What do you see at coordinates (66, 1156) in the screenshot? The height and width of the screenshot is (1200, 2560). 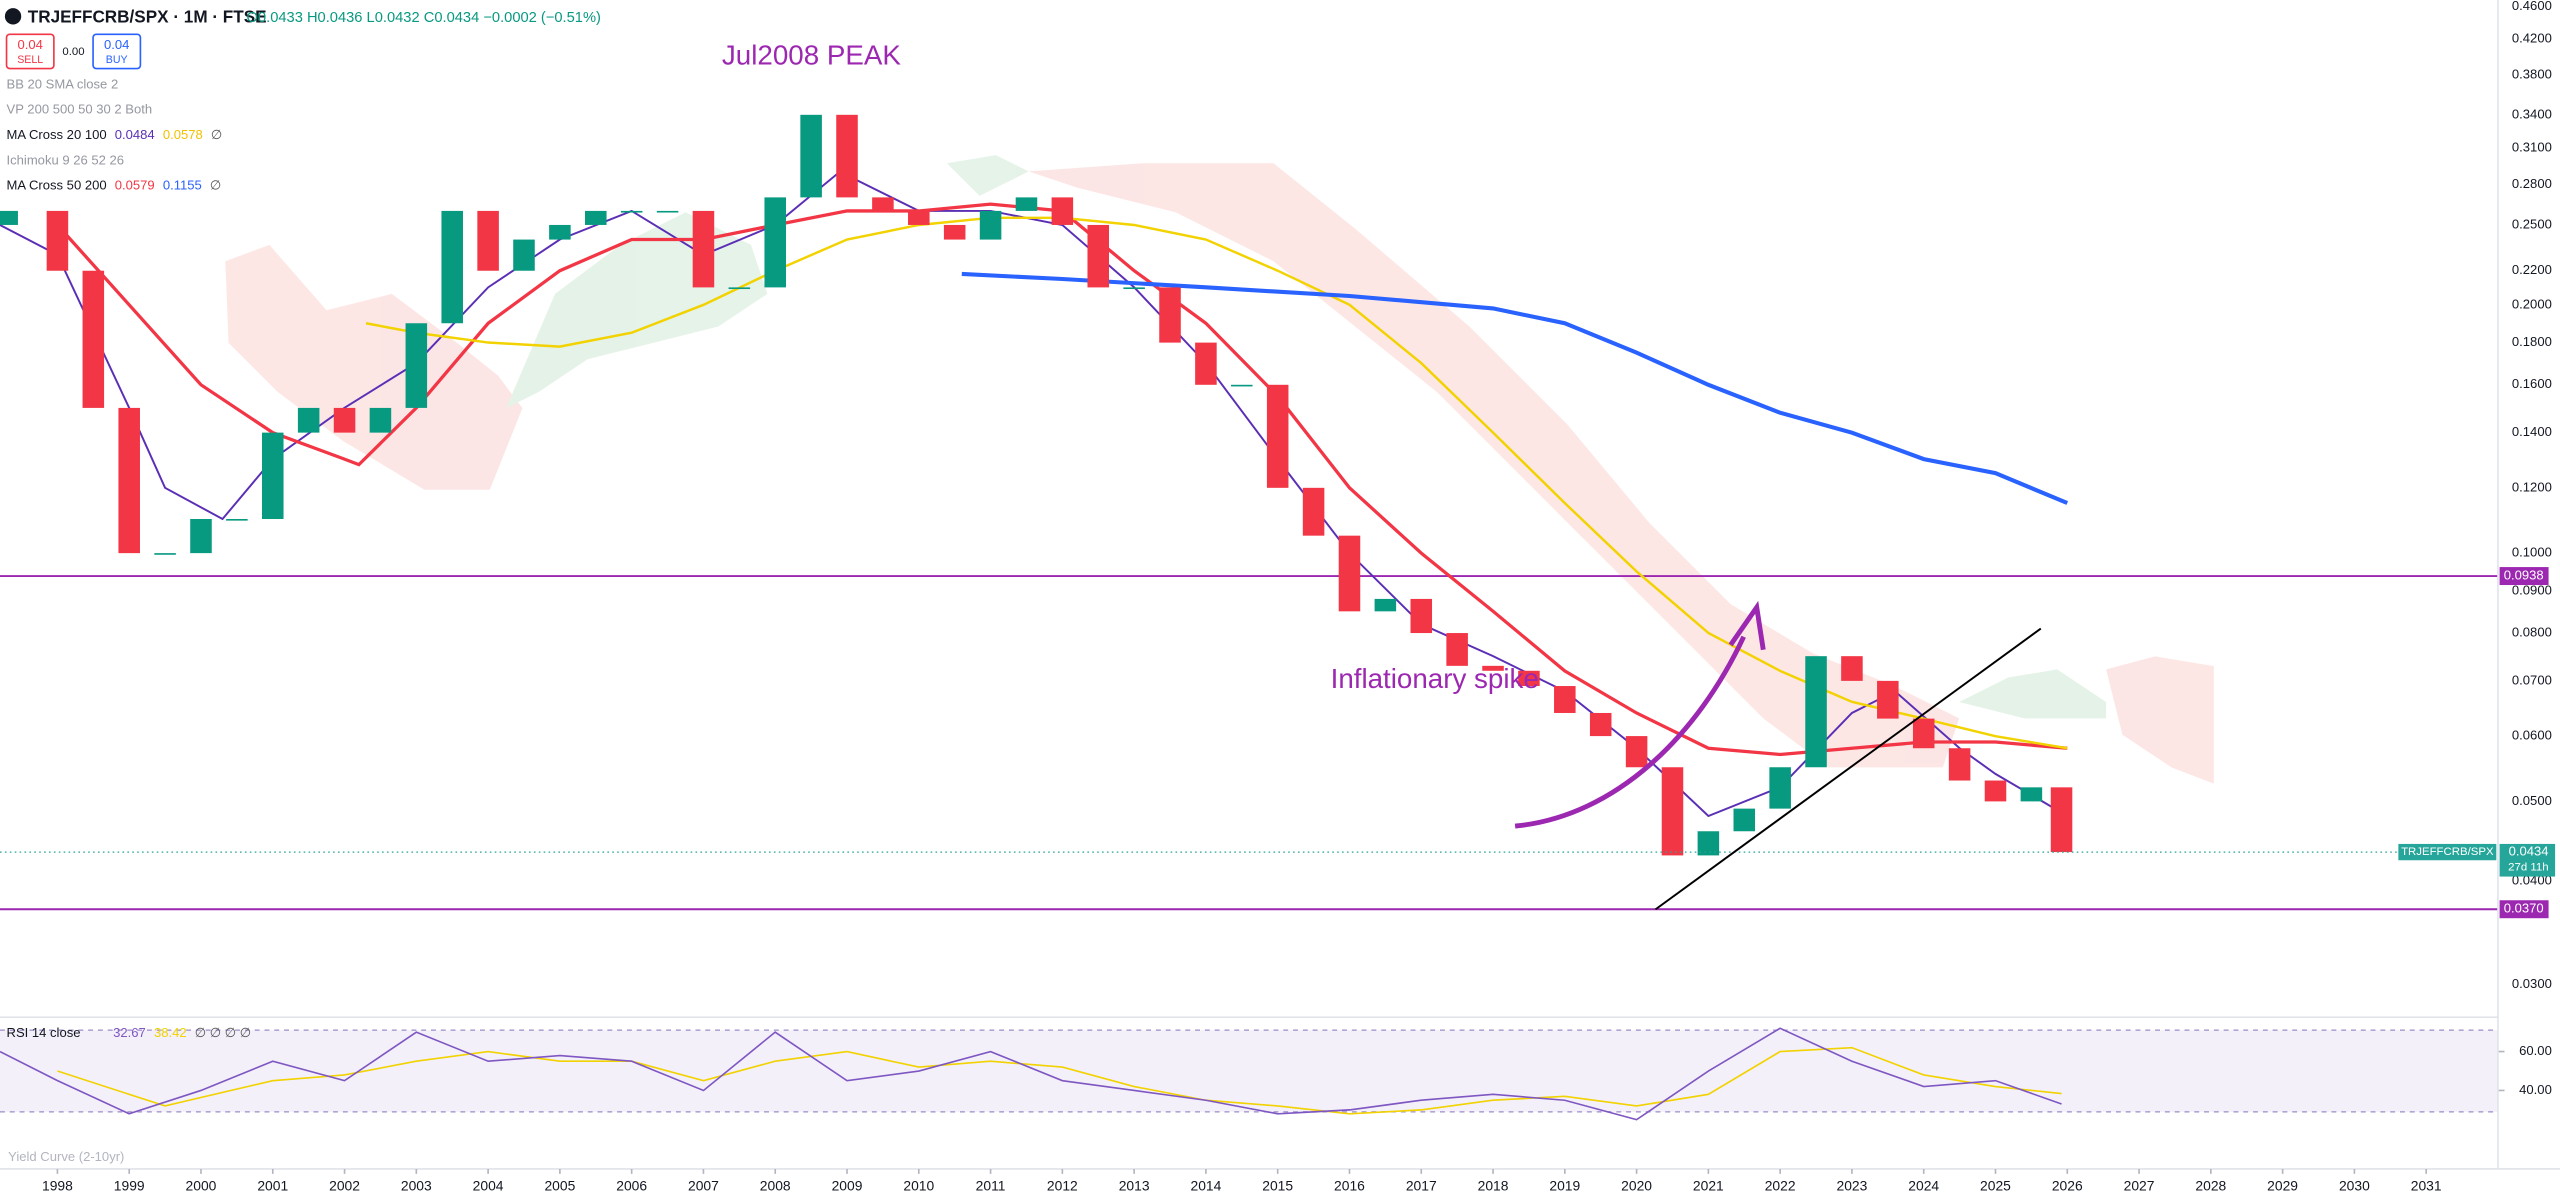 I see `indicator-label: Yield Curve (2-10yr)` at bounding box center [66, 1156].